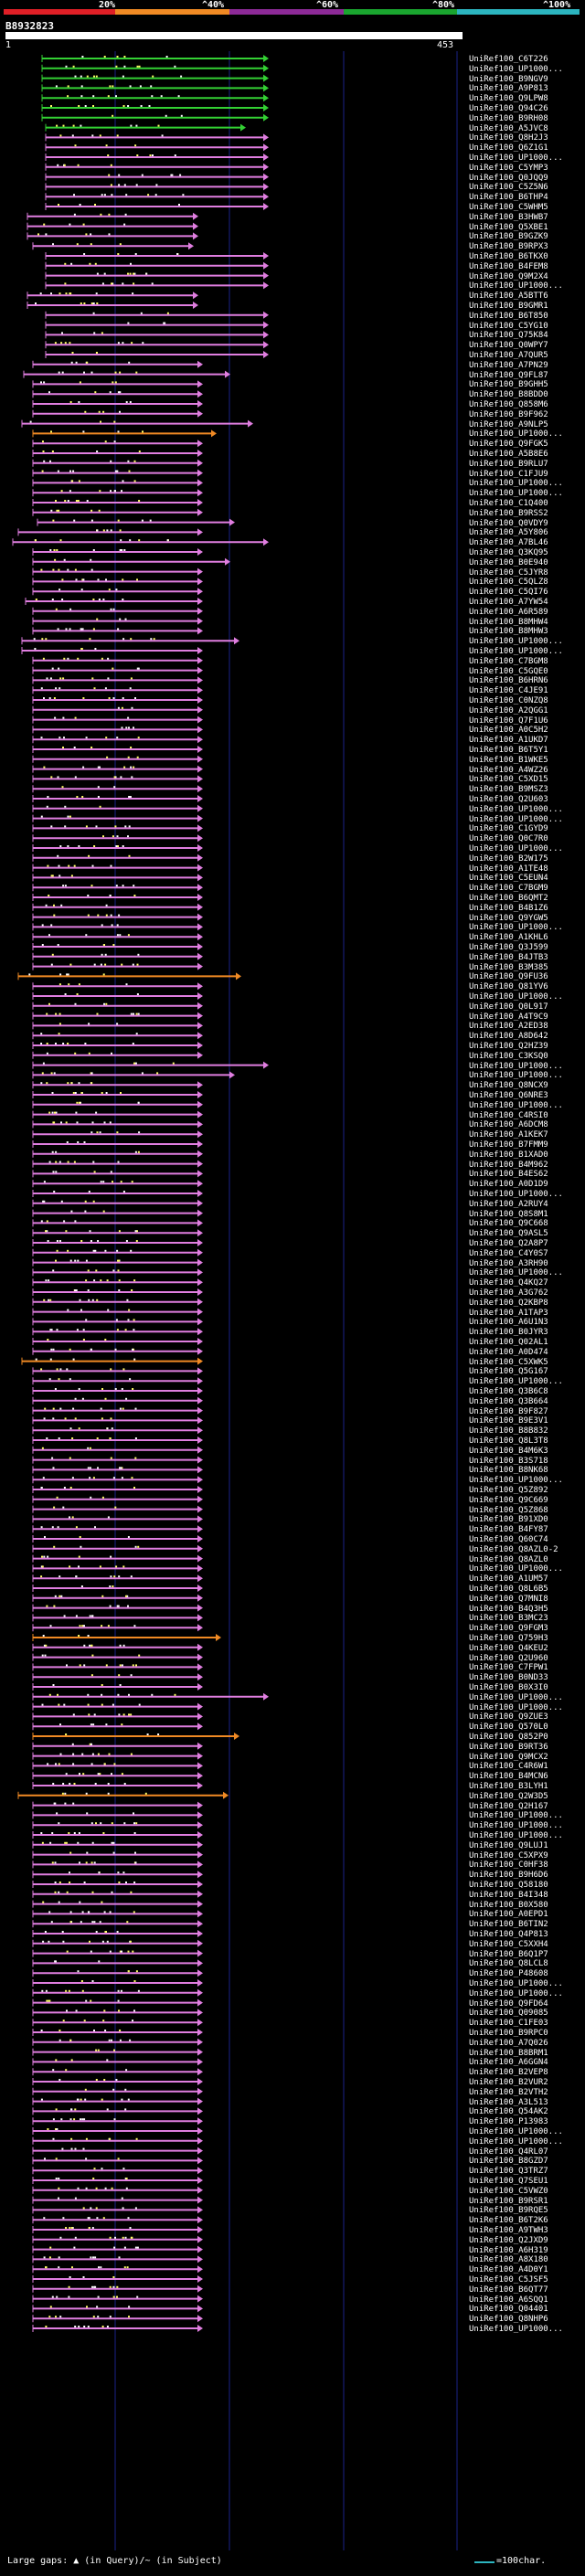  What do you see at coordinates (509, 108) in the screenshot?
I see `hit-label: UniRef100_Q94C26` at bounding box center [509, 108].